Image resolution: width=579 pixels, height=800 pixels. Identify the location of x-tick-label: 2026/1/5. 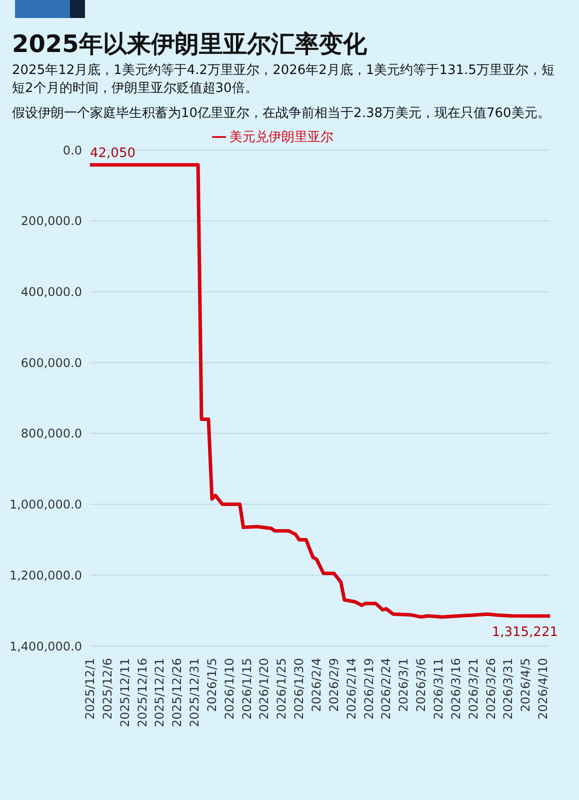
(211, 685).